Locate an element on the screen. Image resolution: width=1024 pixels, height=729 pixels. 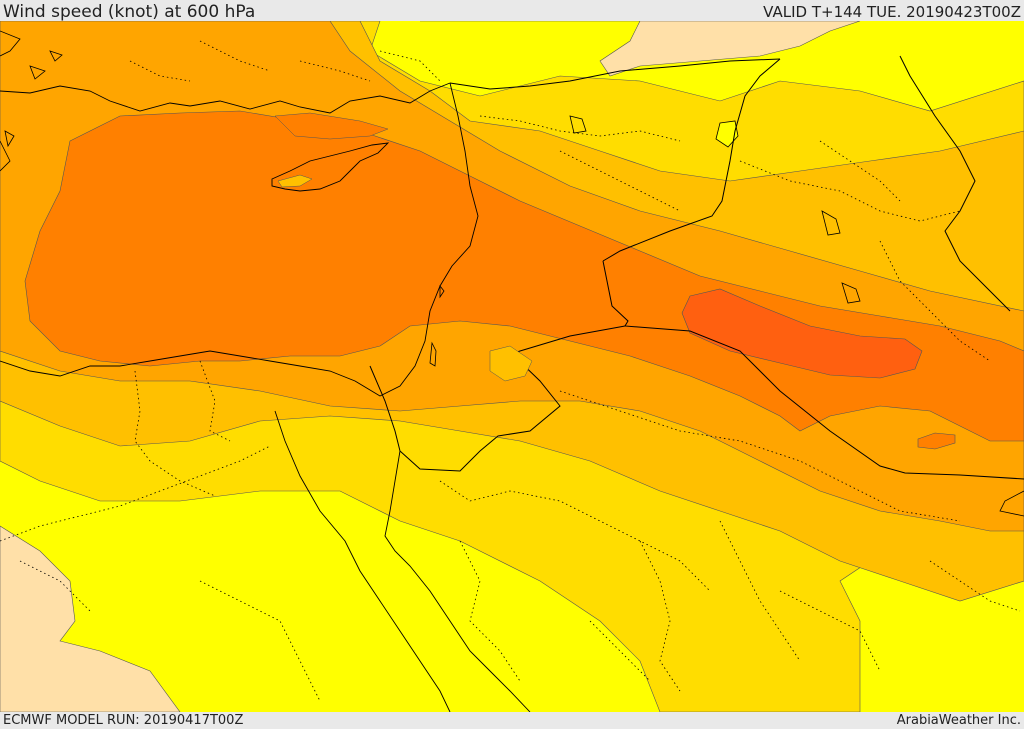
cyprus-inner-patch is located at coordinates (295, 181).